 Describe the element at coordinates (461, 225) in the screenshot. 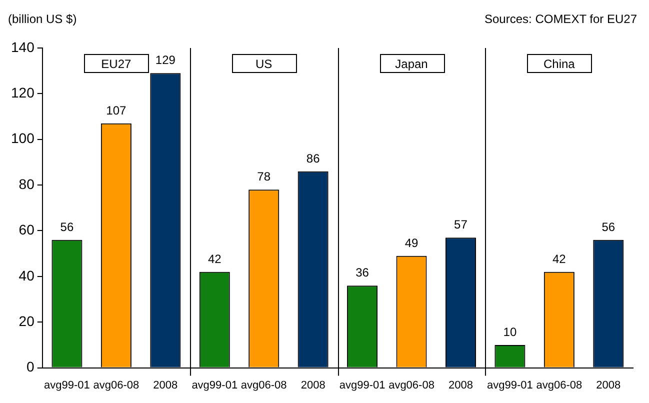

I see `data-label: 57` at that location.